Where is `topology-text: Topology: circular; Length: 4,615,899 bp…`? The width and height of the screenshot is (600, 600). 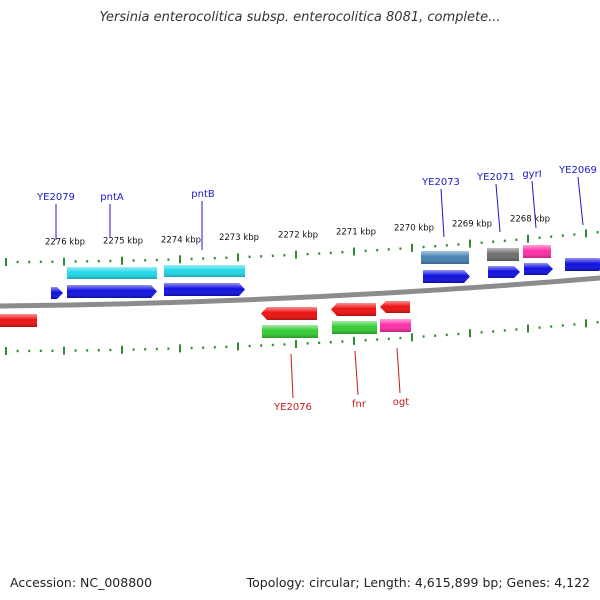
topology-text: Topology: circular; Length: 4,615,899 bp… is located at coordinates (418, 582).